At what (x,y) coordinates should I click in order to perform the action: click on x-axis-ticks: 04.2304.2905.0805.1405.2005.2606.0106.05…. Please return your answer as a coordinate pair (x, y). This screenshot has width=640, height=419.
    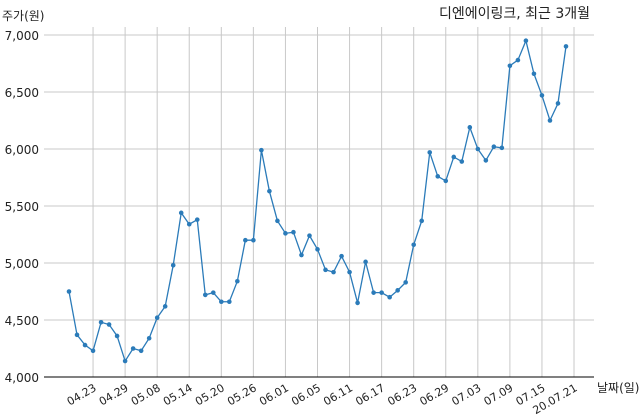
    Looking at the image, I should click on (322, 399).